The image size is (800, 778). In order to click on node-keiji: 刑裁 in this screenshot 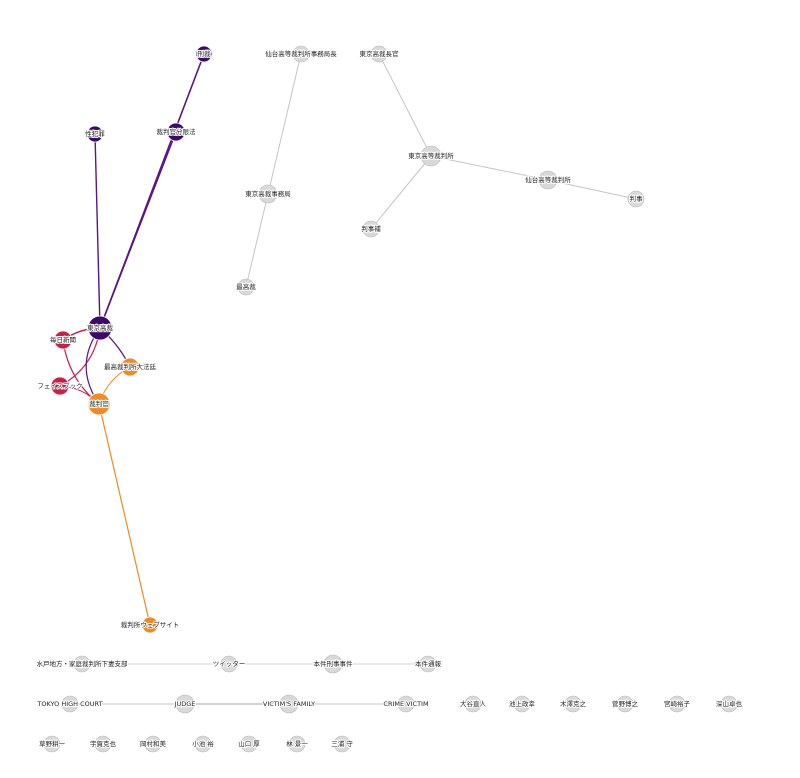, I will do `click(204, 54)`.